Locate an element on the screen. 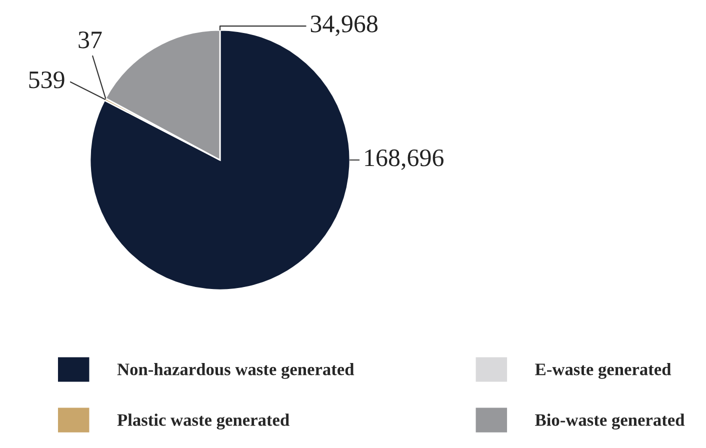  legend-label: E-waste generated is located at coordinates (603, 371).